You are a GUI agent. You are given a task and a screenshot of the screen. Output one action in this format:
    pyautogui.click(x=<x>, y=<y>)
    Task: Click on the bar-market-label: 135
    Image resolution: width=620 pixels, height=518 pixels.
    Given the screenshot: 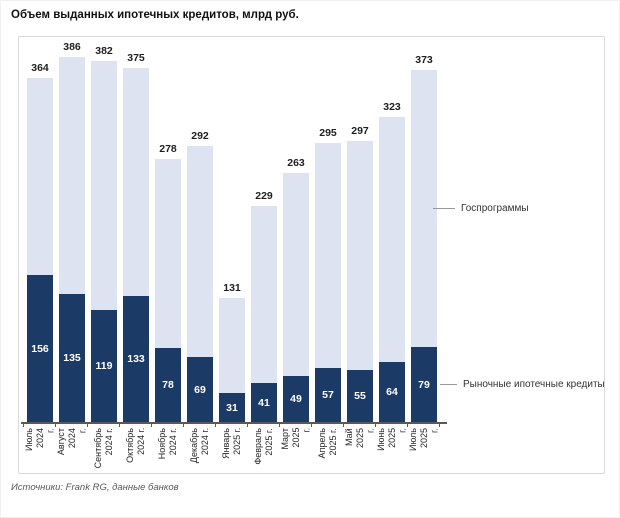 What is the action you would take?
    pyautogui.click(x=72, y=358)
    